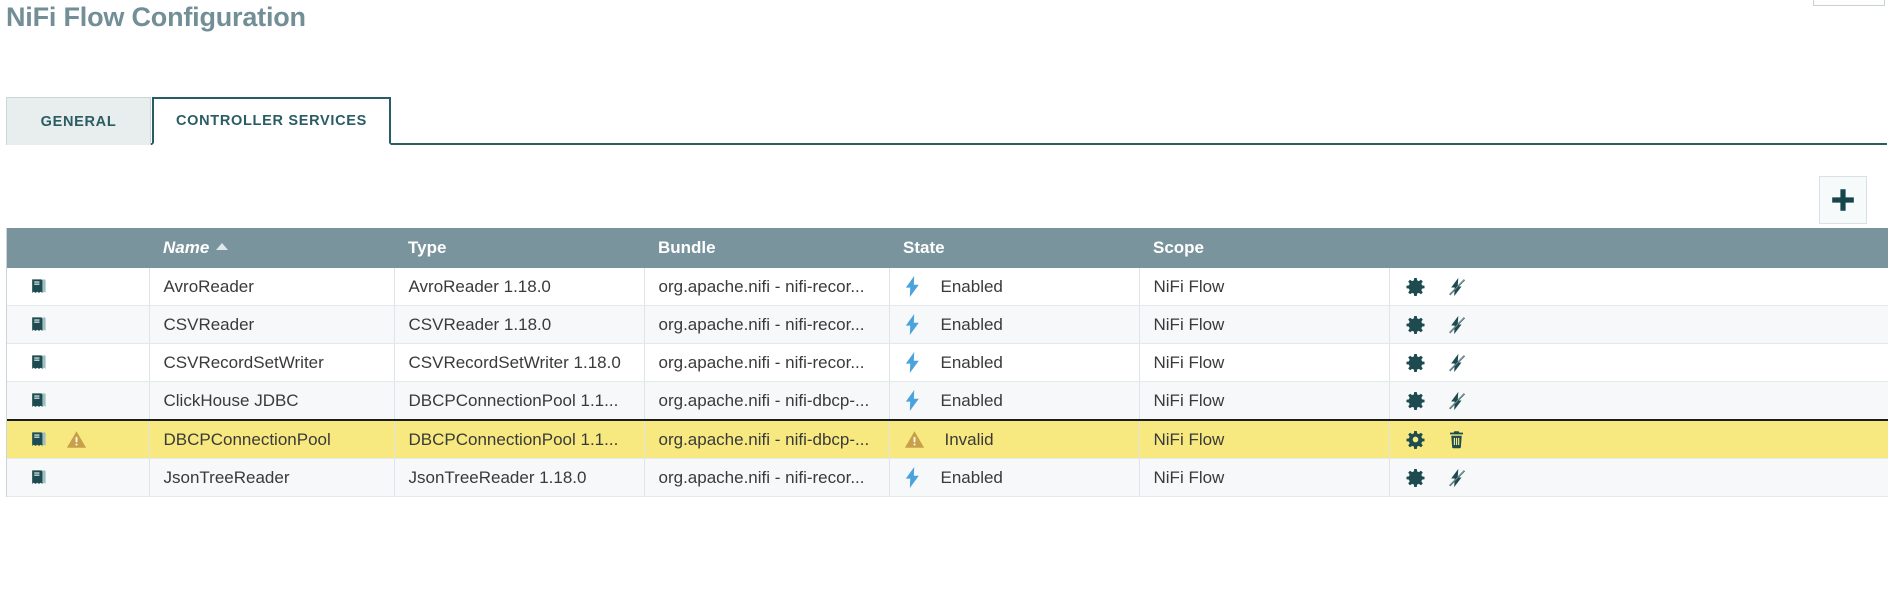 Image resolution: width=1893 pixels, height=607 pixels. What do you see at coordinates (78, 121) in the screenshot?
I see `tab-general: GENERAL` at bounding box center [78, 121].